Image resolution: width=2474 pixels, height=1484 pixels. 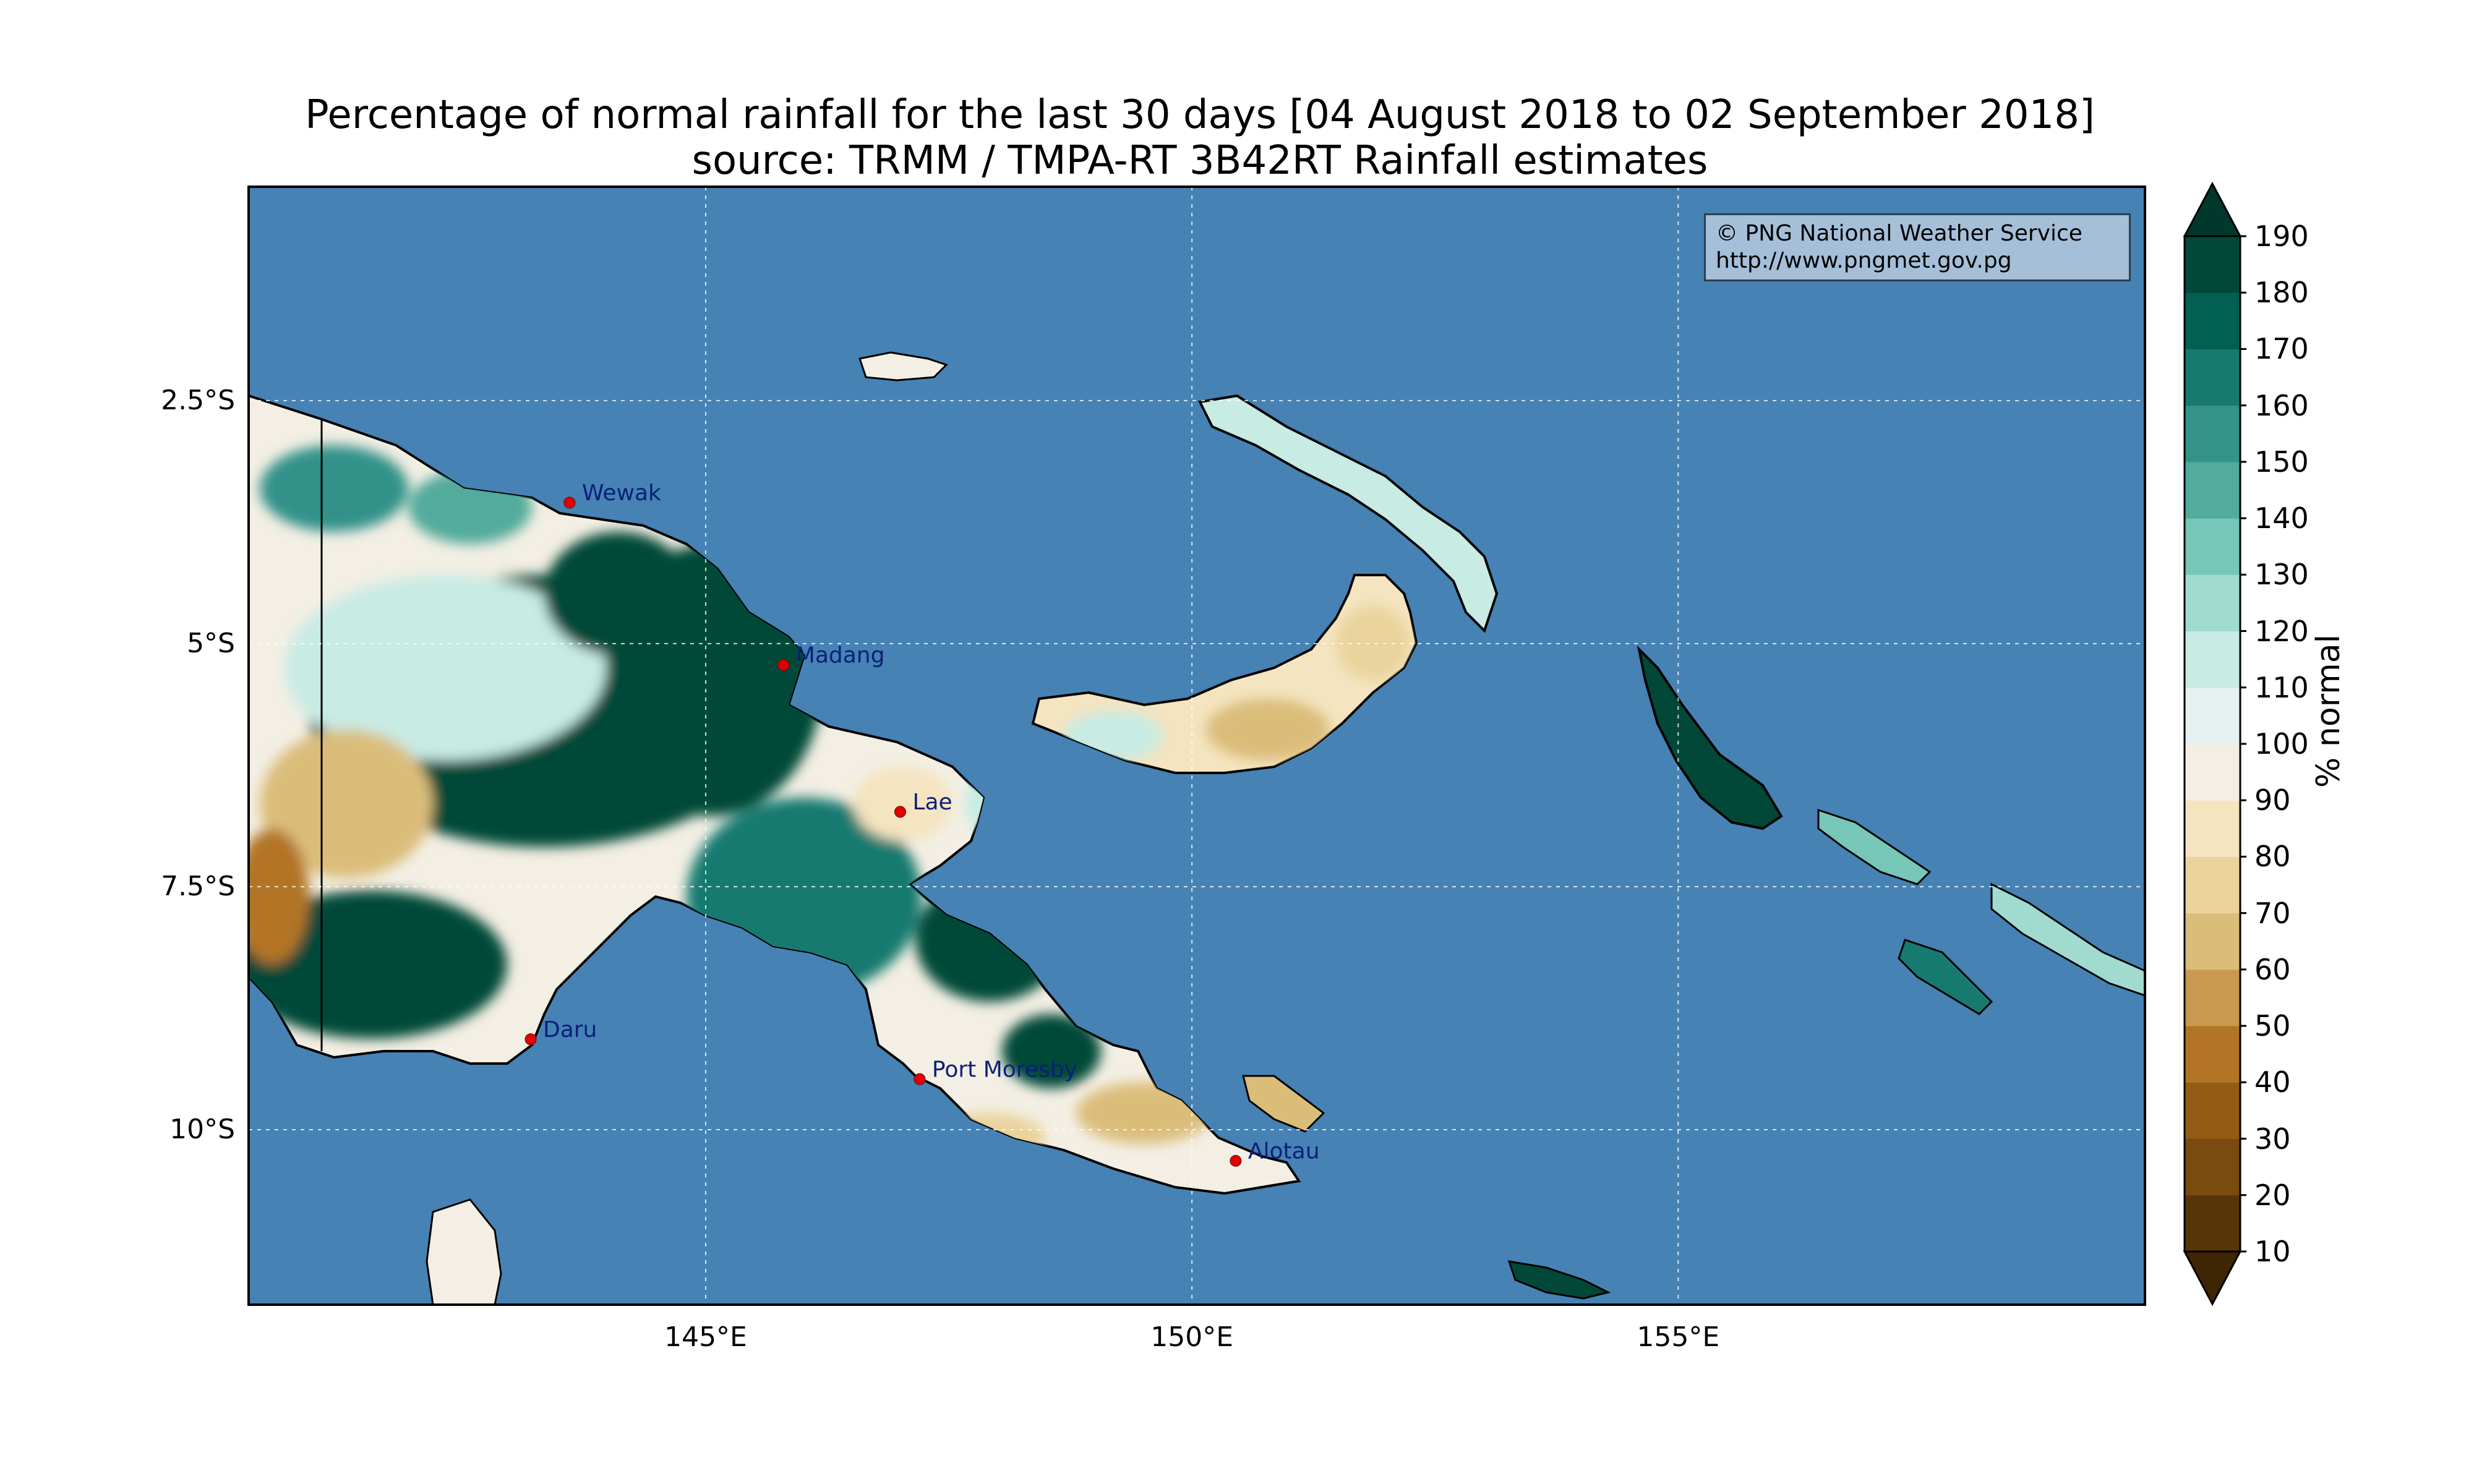 I want to click on colorbar-tick-label: 70, so click(x=2272, y=913).